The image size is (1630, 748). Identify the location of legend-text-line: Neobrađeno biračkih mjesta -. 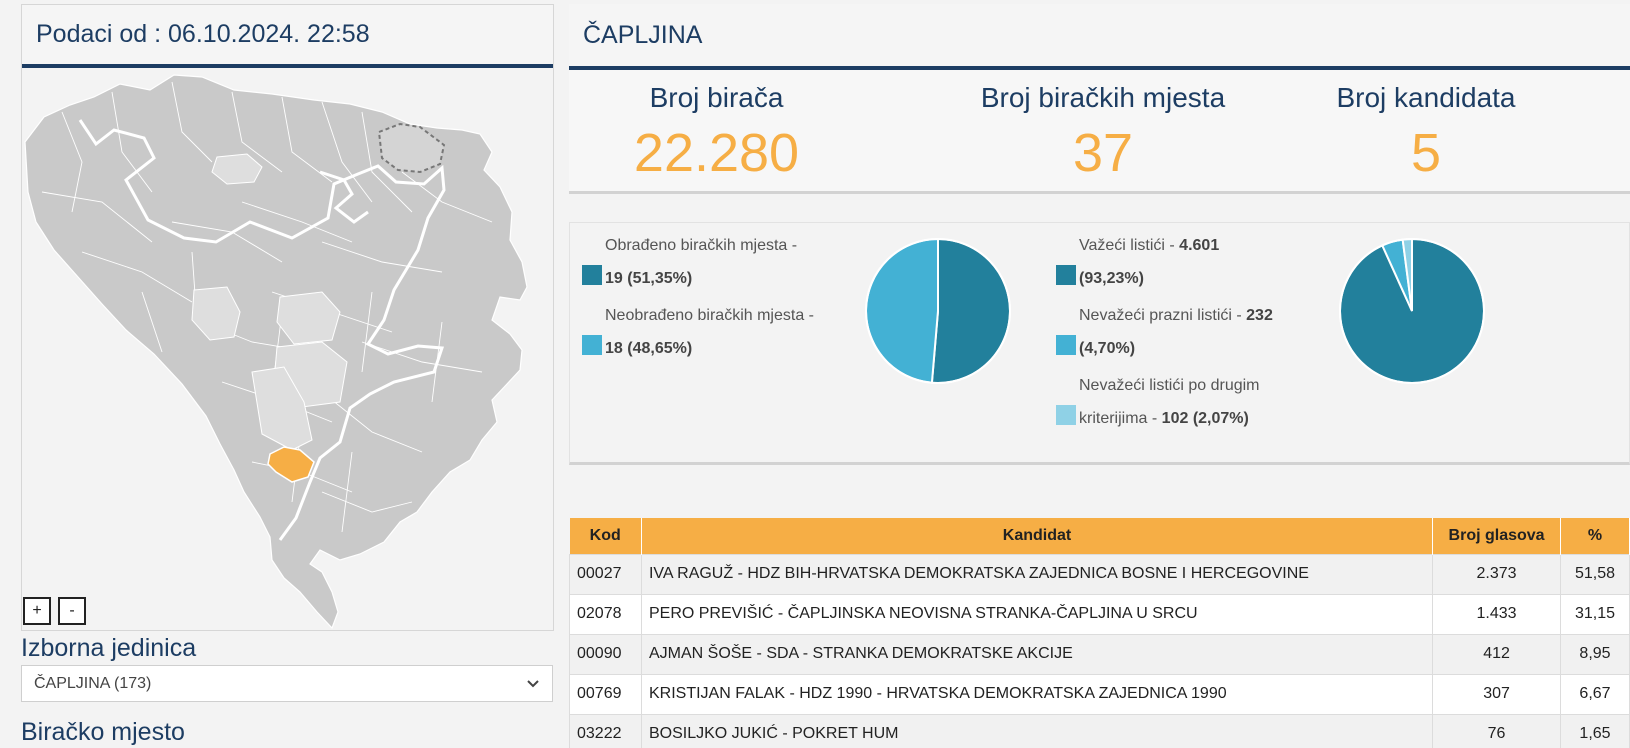
(709, 315).